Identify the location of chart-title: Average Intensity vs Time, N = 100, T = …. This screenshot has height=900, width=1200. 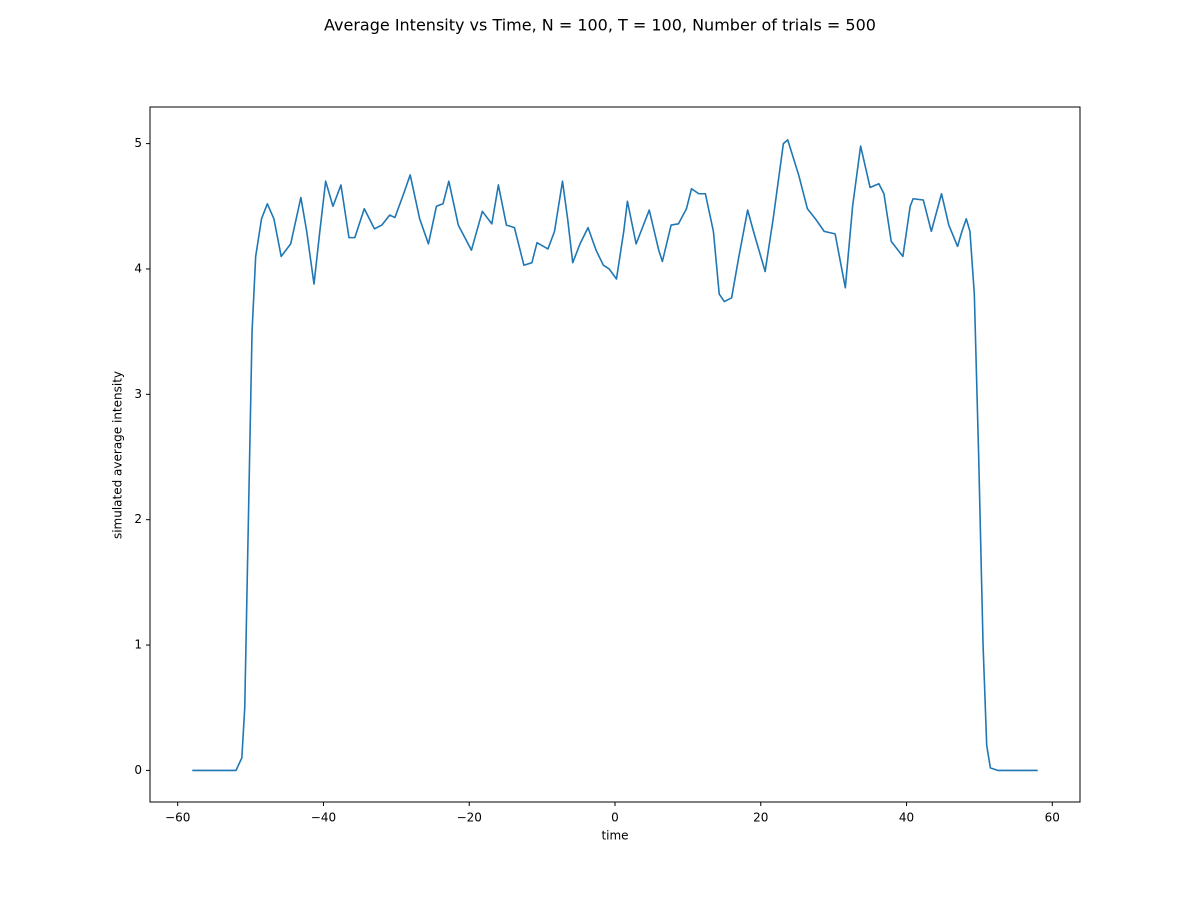
(600, 25).